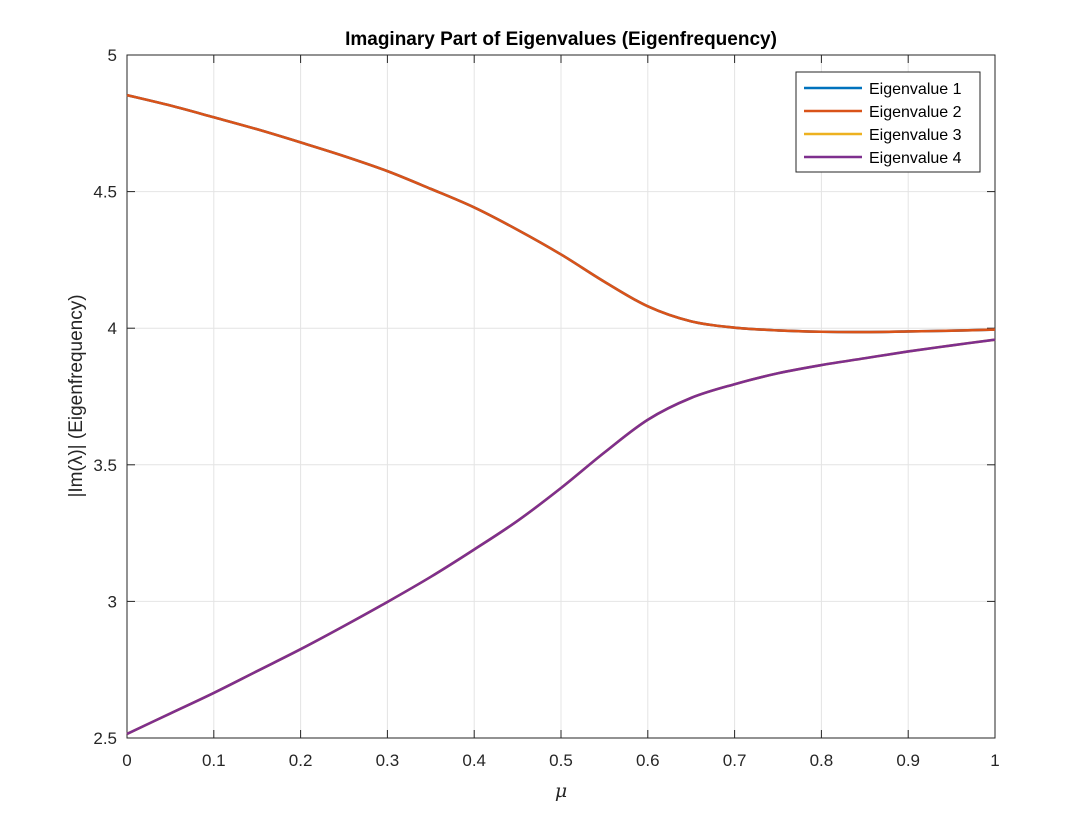  I want to click on x-tick-label: 0.3, so click(388, 760).